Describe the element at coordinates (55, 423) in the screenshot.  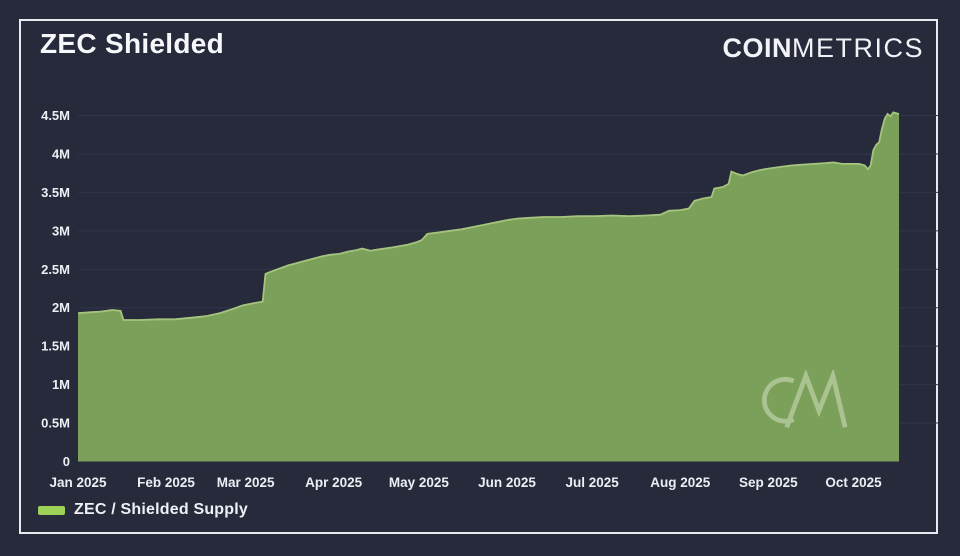
I see `y-tick-label: 0.5M` at that location.